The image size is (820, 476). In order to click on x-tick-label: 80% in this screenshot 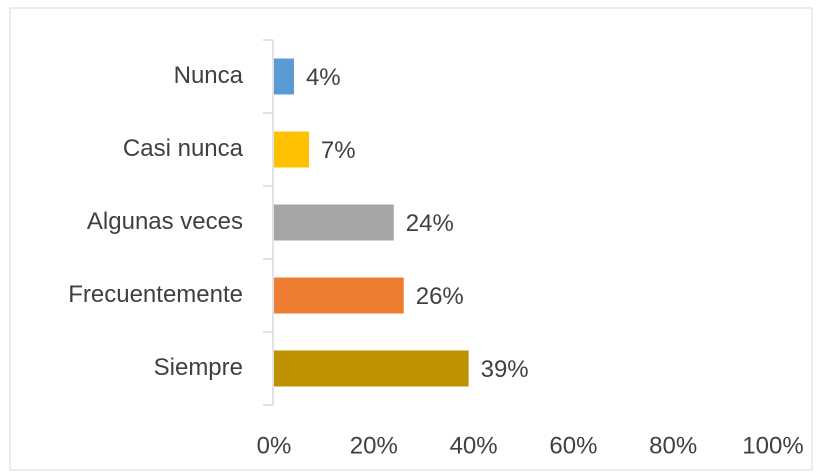, I will do `click(673, 445)`.